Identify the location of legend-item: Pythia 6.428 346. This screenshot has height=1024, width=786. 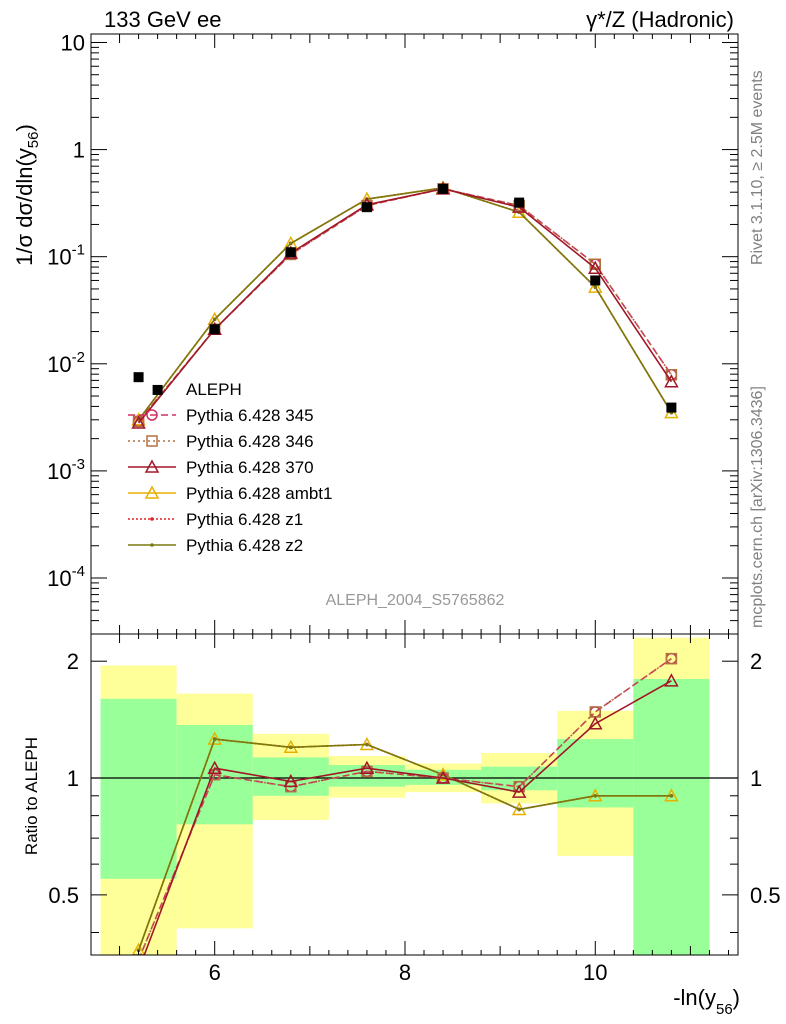
(221, 441).